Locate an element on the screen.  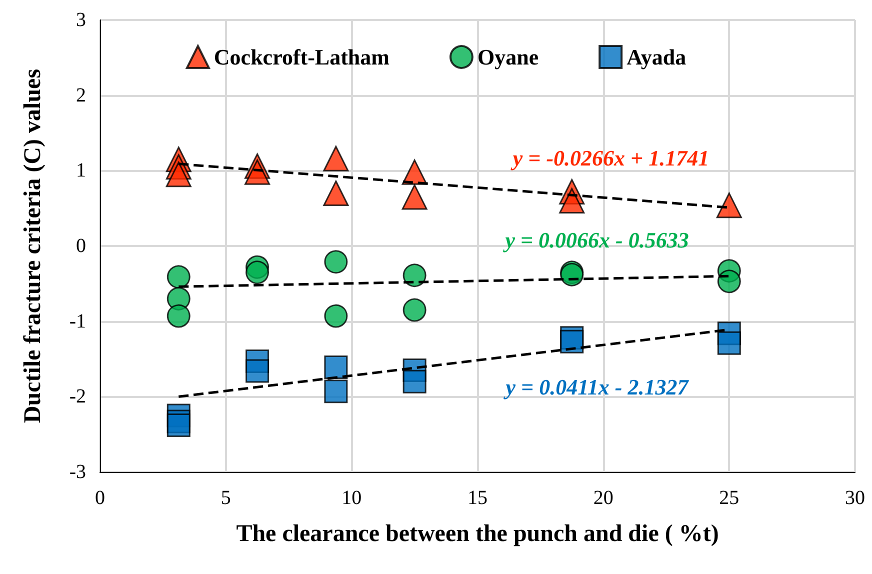
x-tick-label: 10 is located at coordinates (352, 498).